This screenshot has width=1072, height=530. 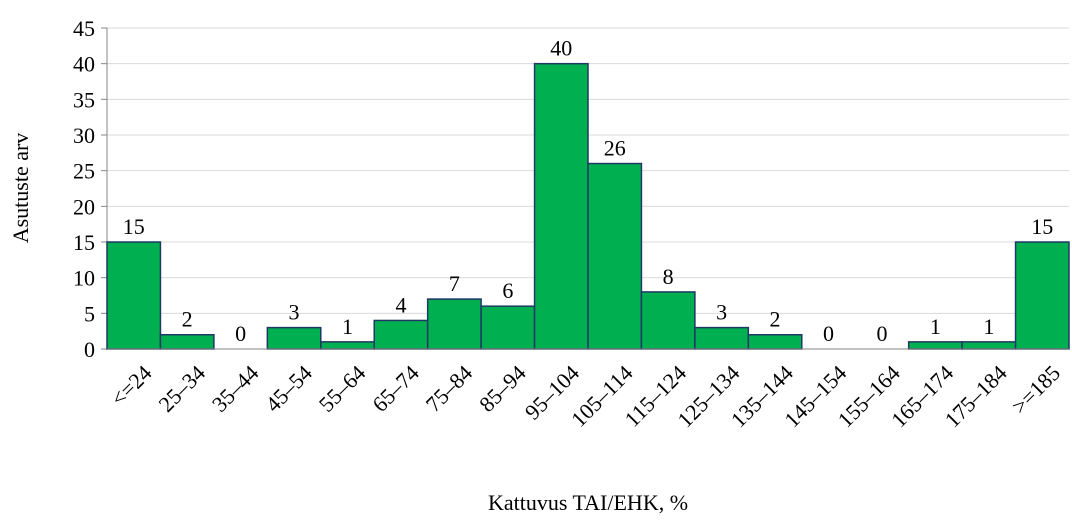 I want to click on y-tick-label: 25, so click(x=84, y=171).